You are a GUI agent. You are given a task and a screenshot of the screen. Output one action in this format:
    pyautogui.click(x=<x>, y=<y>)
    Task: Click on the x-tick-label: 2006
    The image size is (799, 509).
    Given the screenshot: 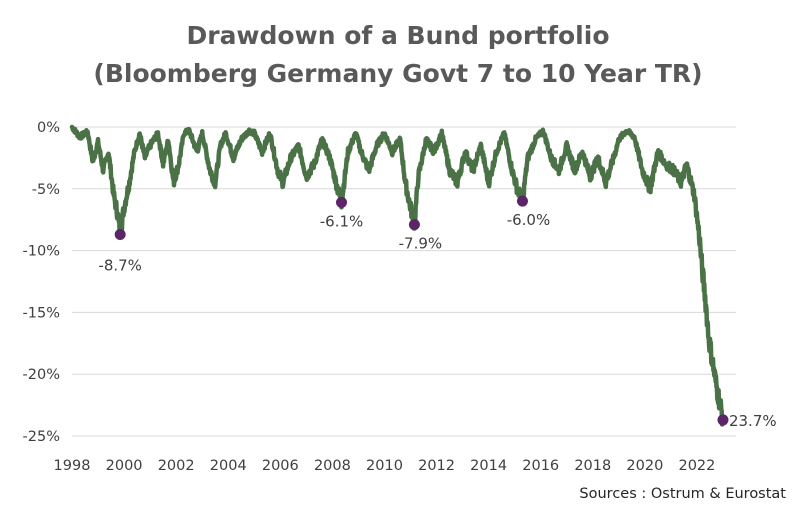 What is the action you would take?
    pyautogui.click(x=280, y=466)
    